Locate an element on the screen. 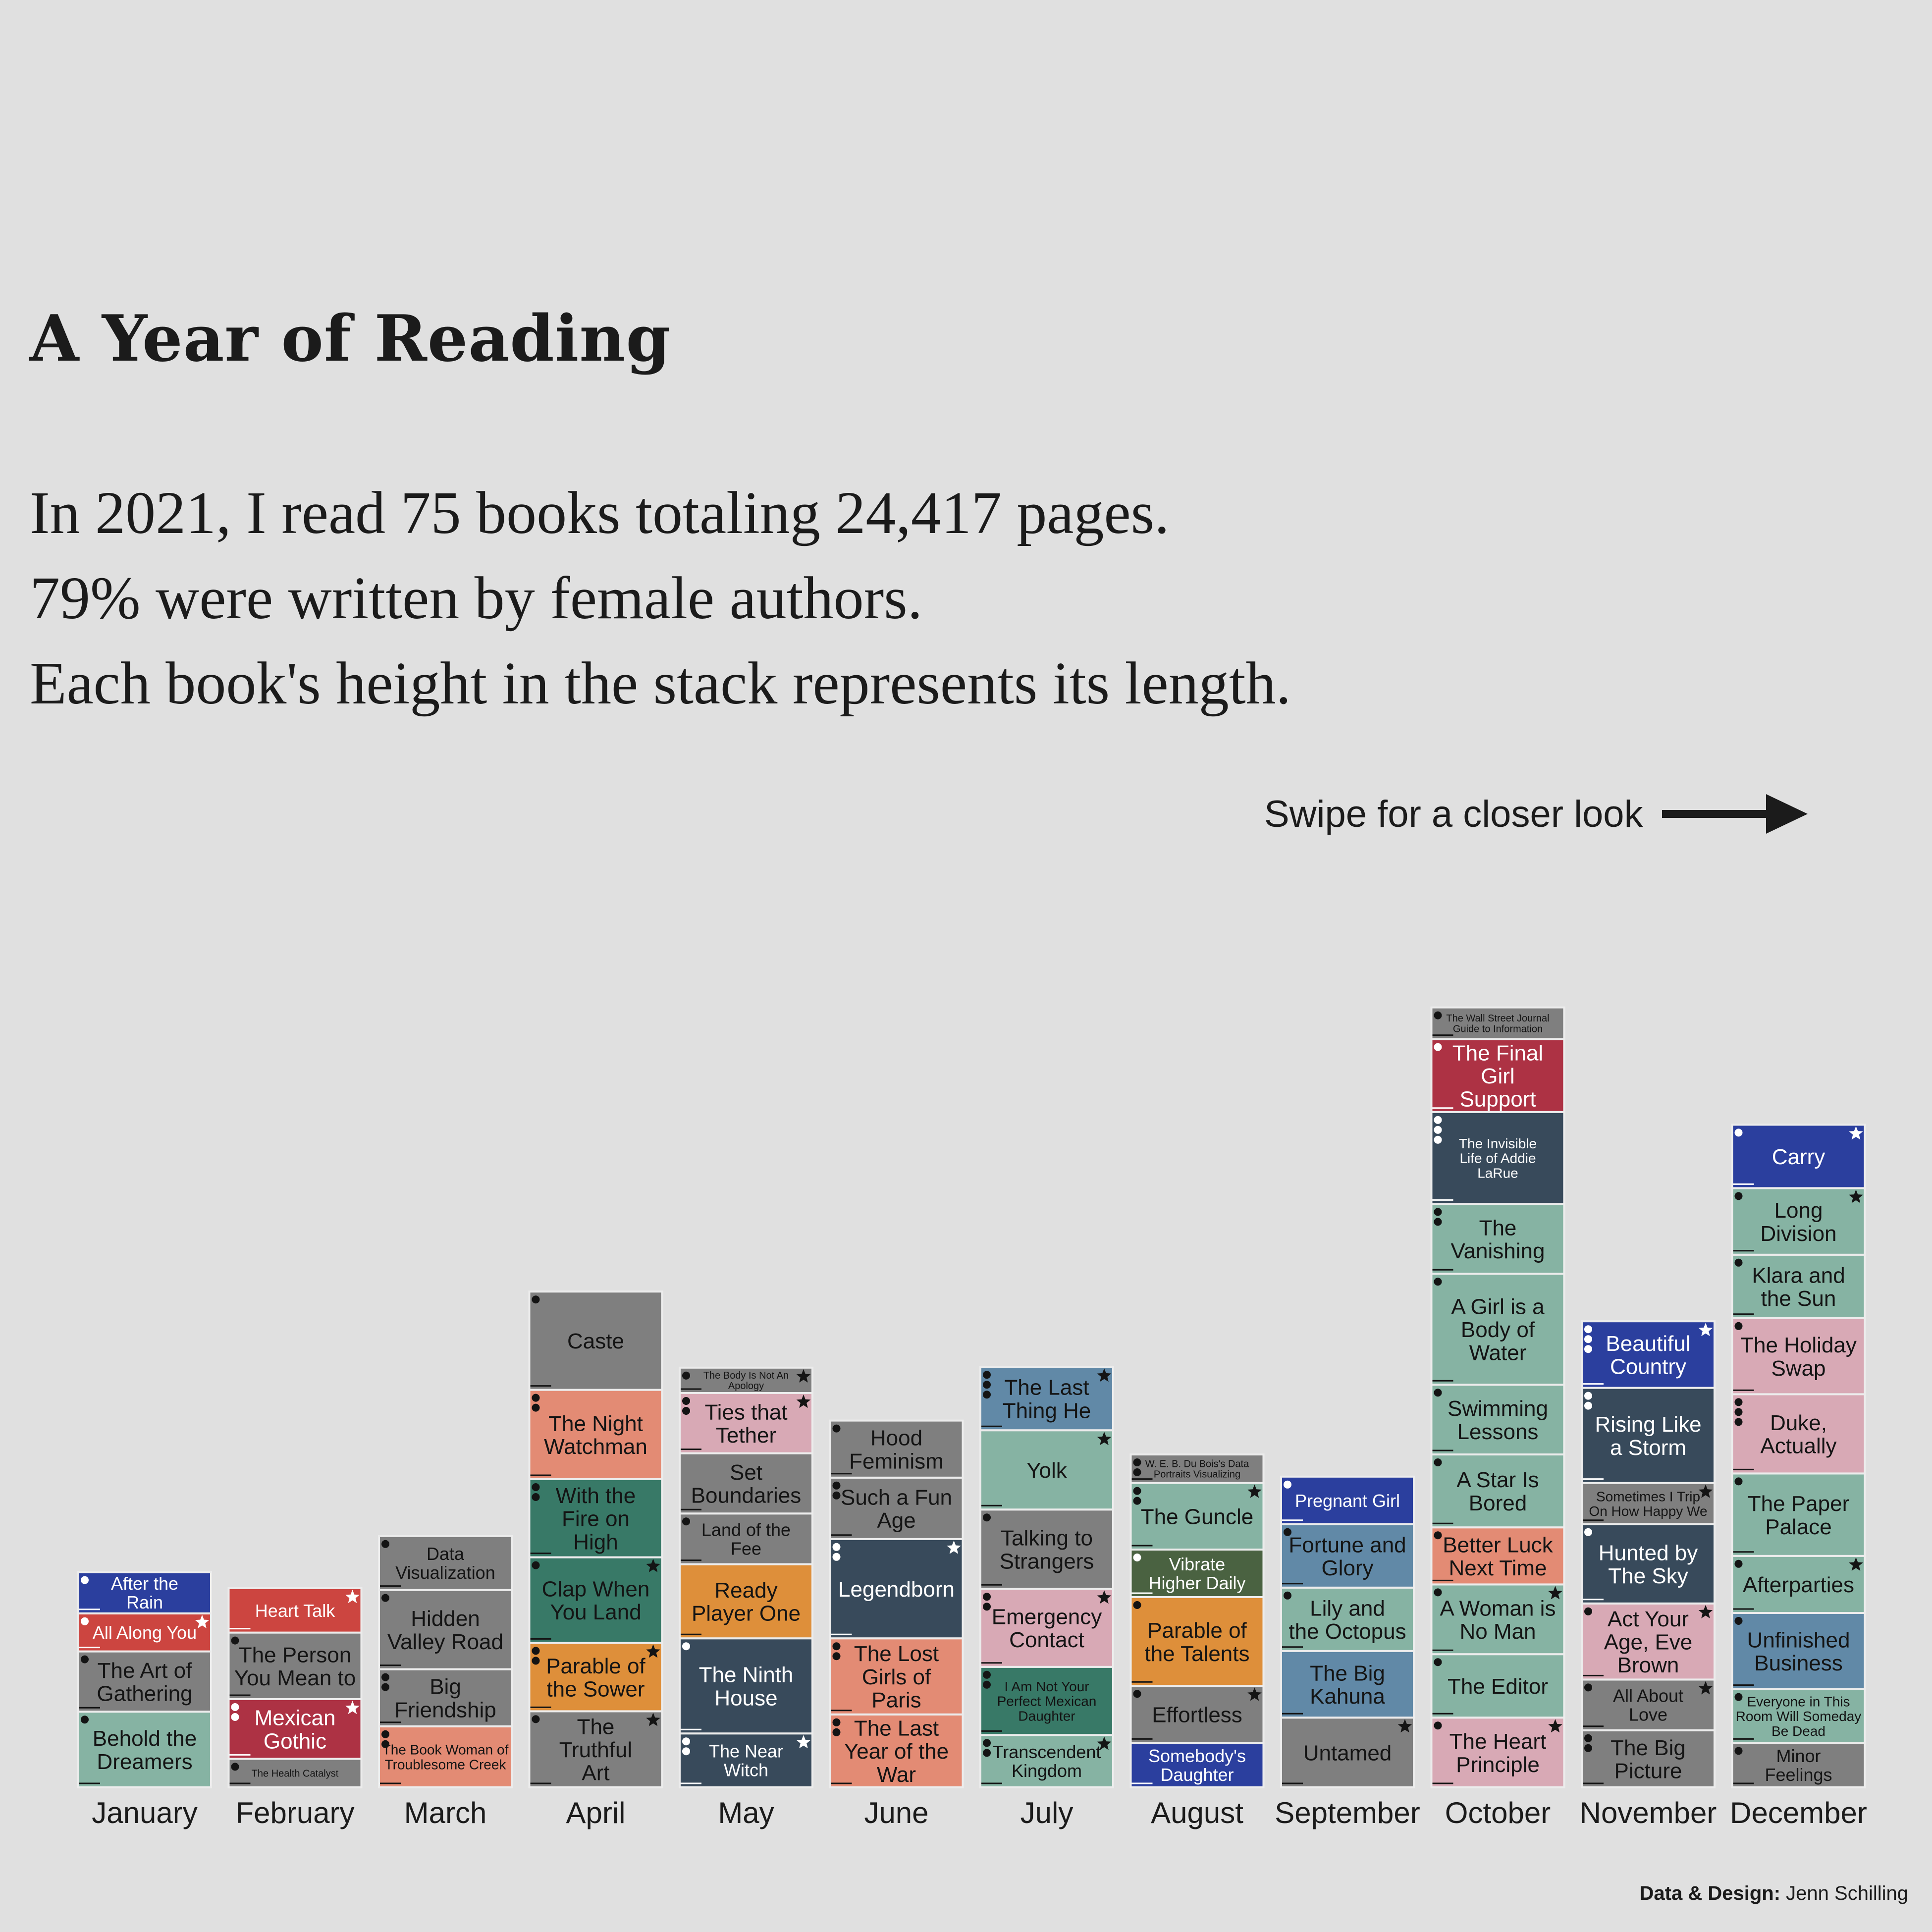 Image resolution: width=1932 pixels, height=1932 pixels. book-title: Duke, Actually is located at coordinates (1798, 1434).